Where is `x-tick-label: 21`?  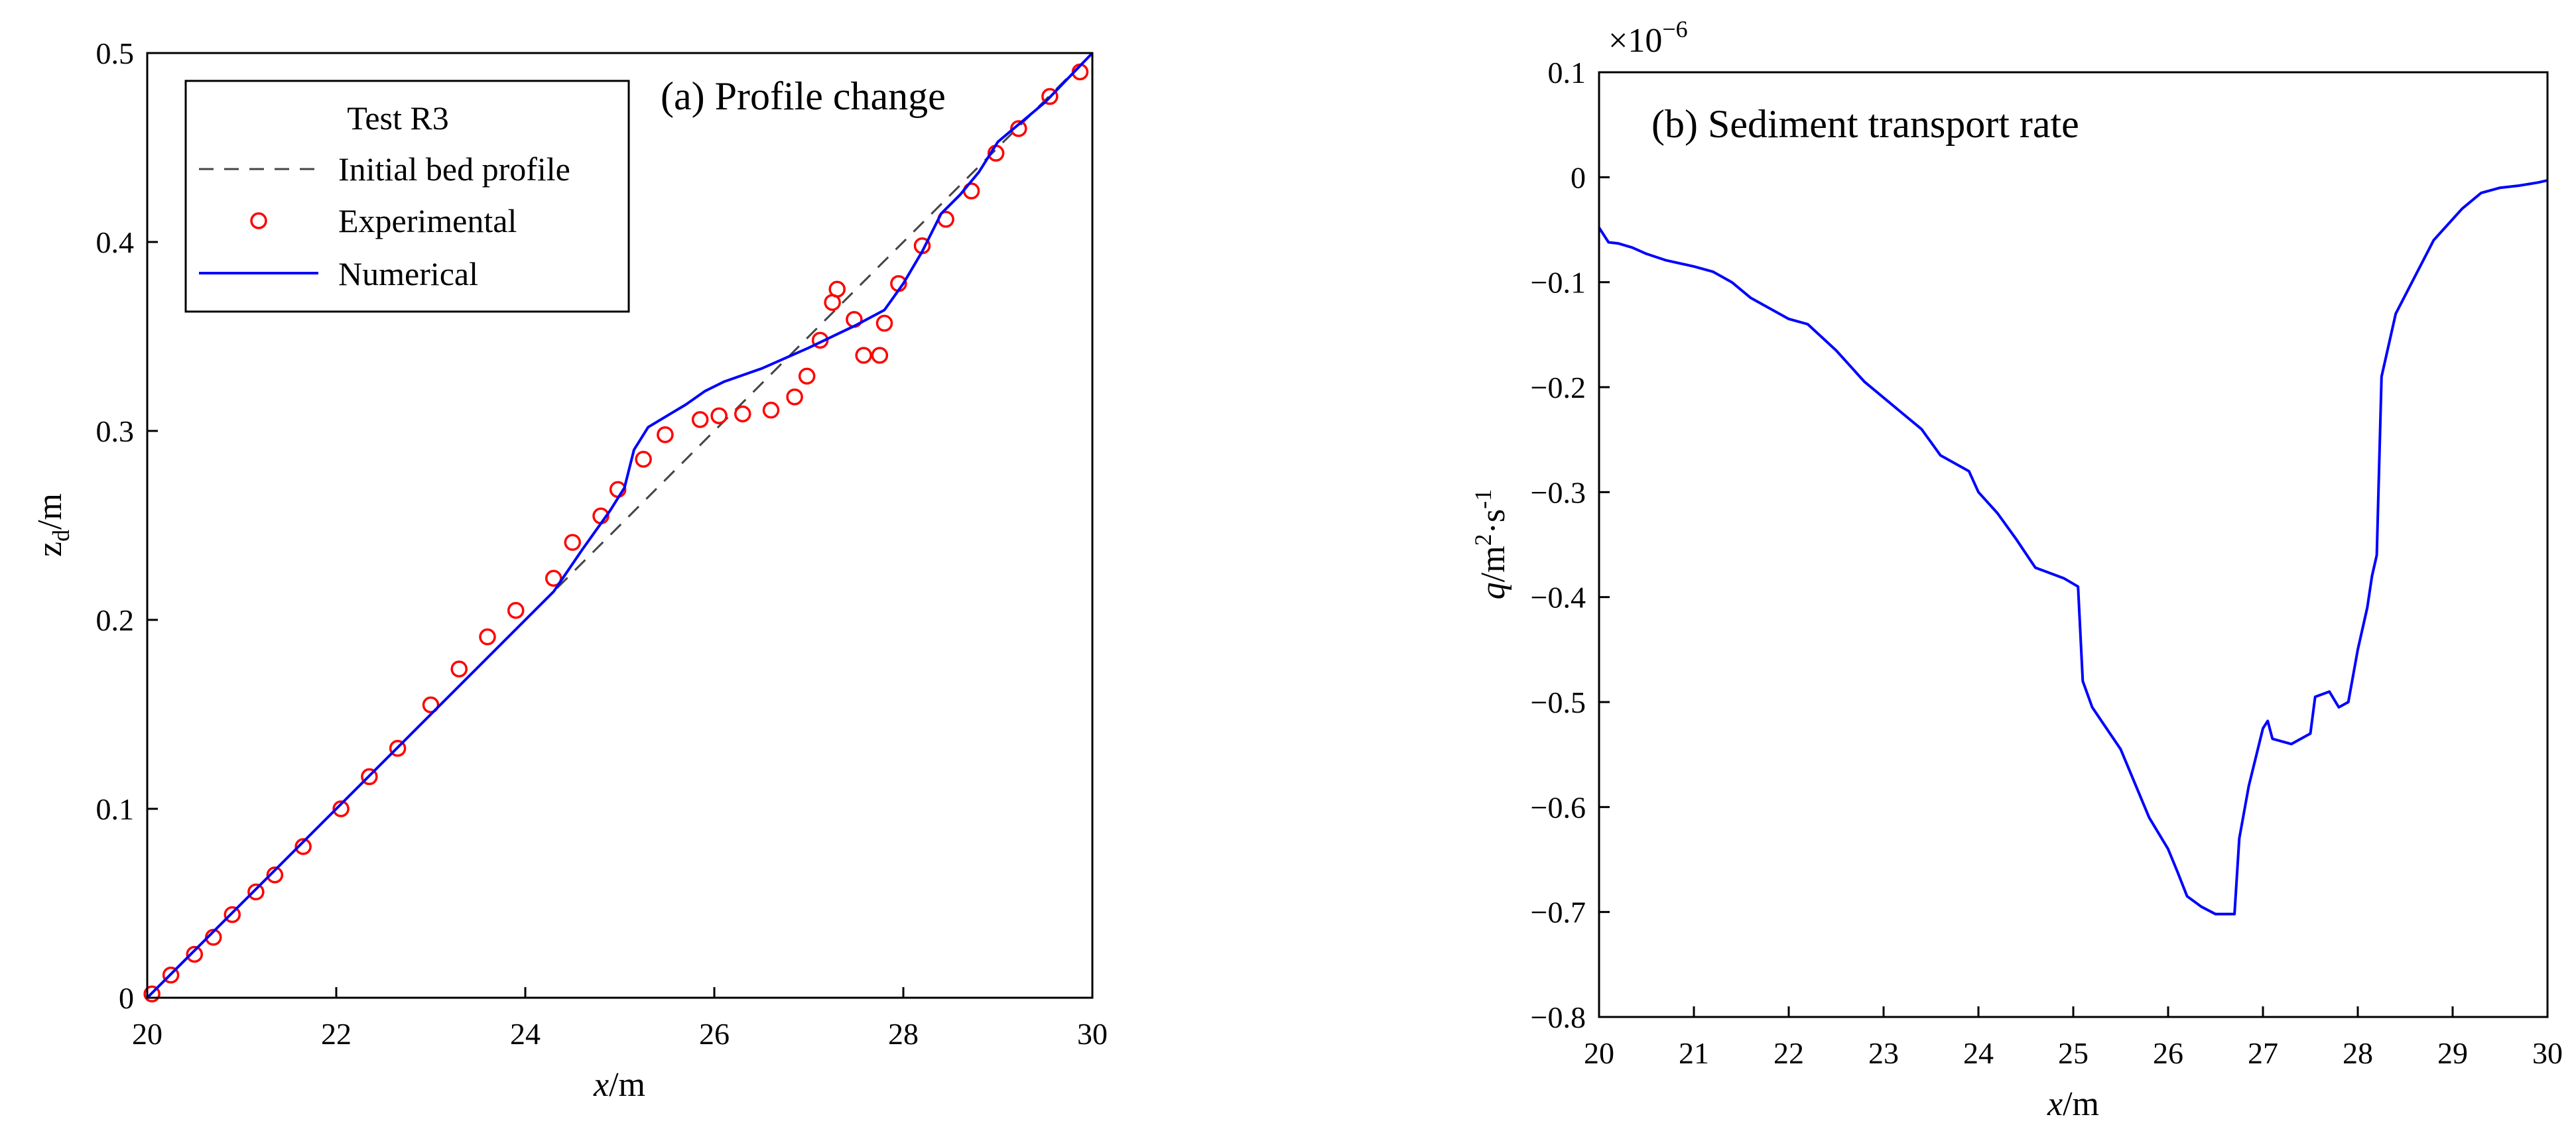
x-tick-label: 21 is located at coordinates (1694, 1053).